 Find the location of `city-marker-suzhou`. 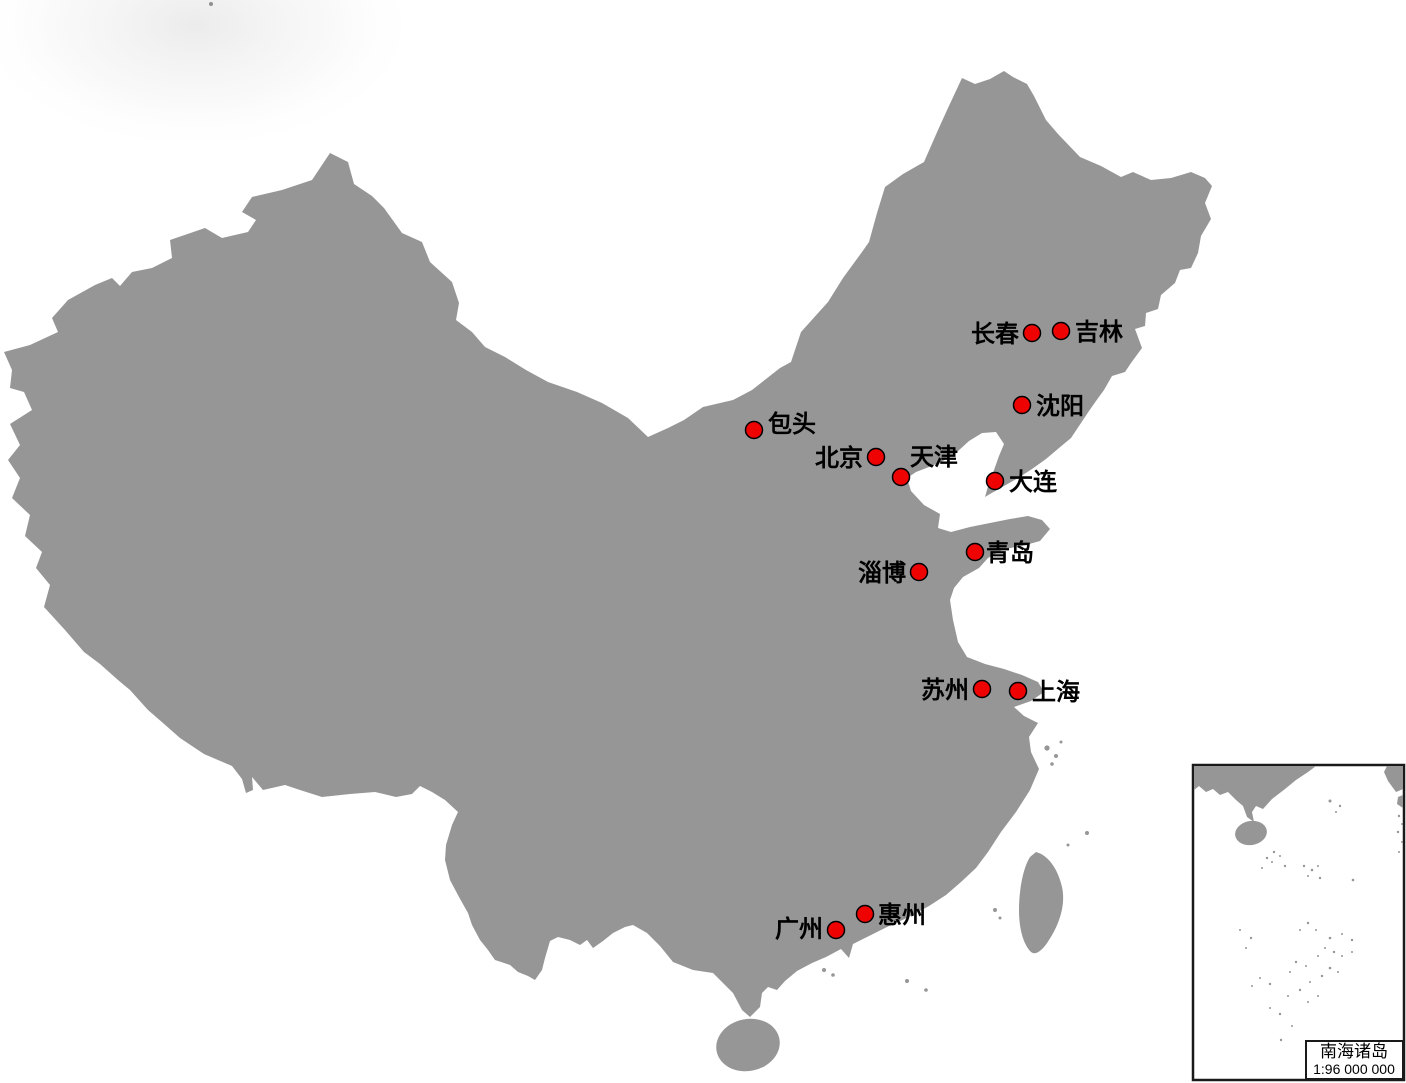

city-marker-suzhou is located at coordinates (982, 689).